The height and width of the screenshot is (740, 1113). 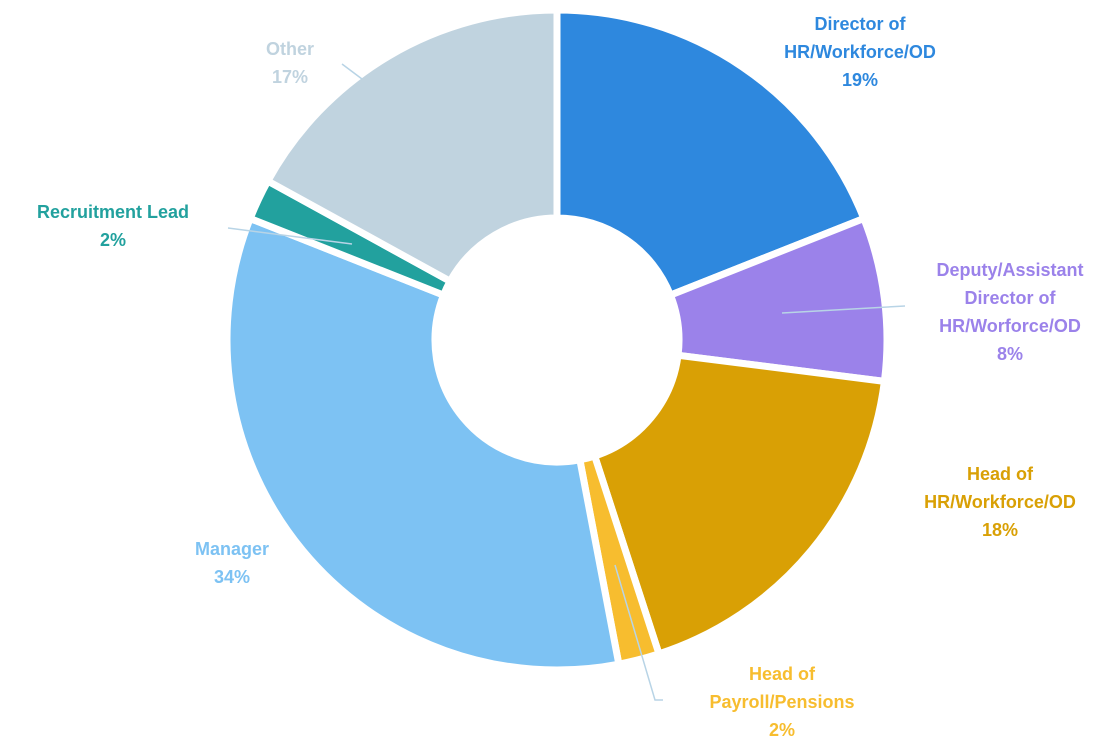 I want to click on category-label: Head of HR/Workforce/OD, so click(x=1000, y=488).